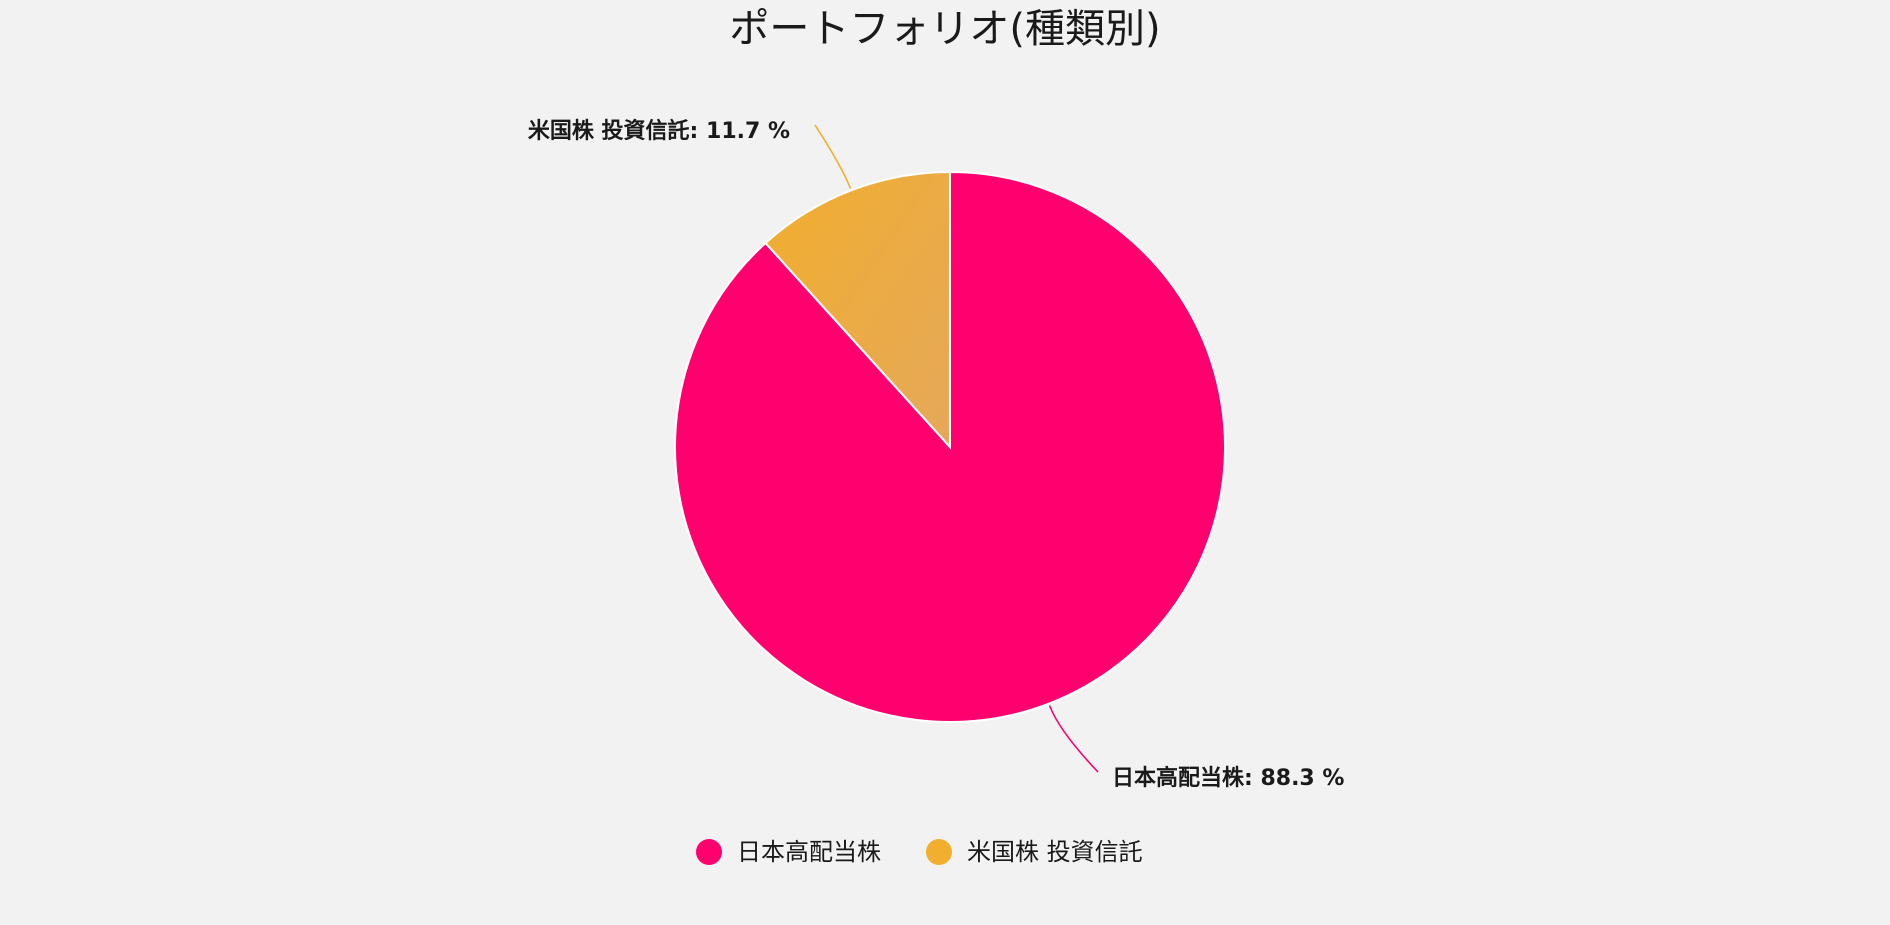 The image size is (1890, 925). Describe the element at coordinates (1055, 852) in the screenshot. I see `legend-label-2: 米国株 投資信託` at that location.